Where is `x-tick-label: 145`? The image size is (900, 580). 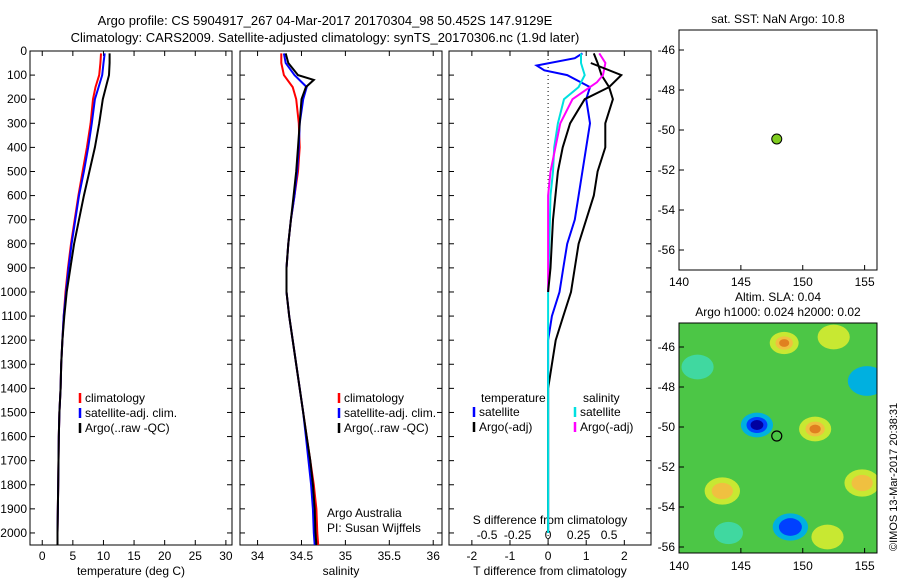
x-tick-label: 145 is located at coordinates (741, 282).